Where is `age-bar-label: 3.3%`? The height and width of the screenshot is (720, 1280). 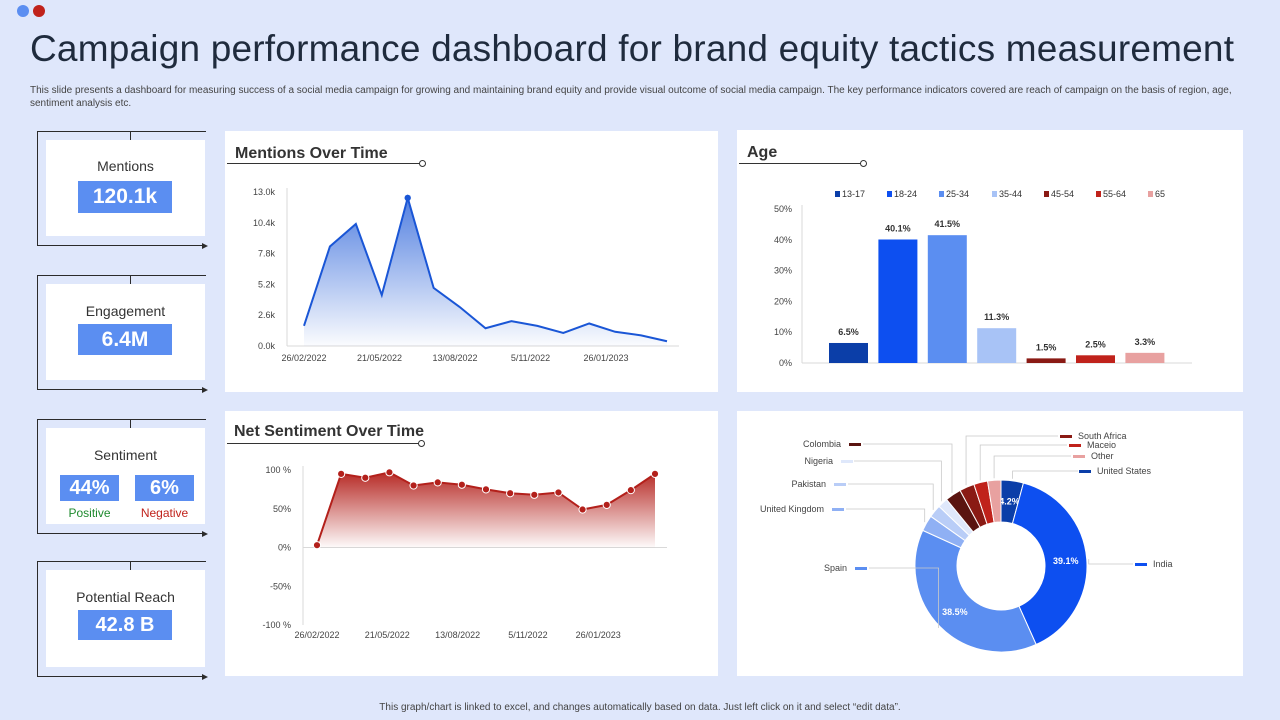
age-bar-label: 3.3% is located at coordinates (1145, 342).